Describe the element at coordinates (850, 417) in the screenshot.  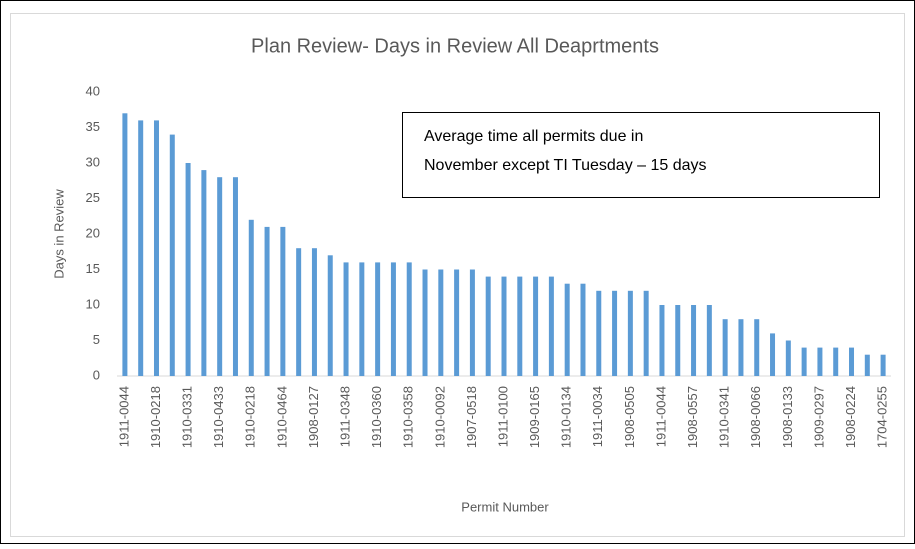
I see `x-tick-label: 1908-0224` at that location.